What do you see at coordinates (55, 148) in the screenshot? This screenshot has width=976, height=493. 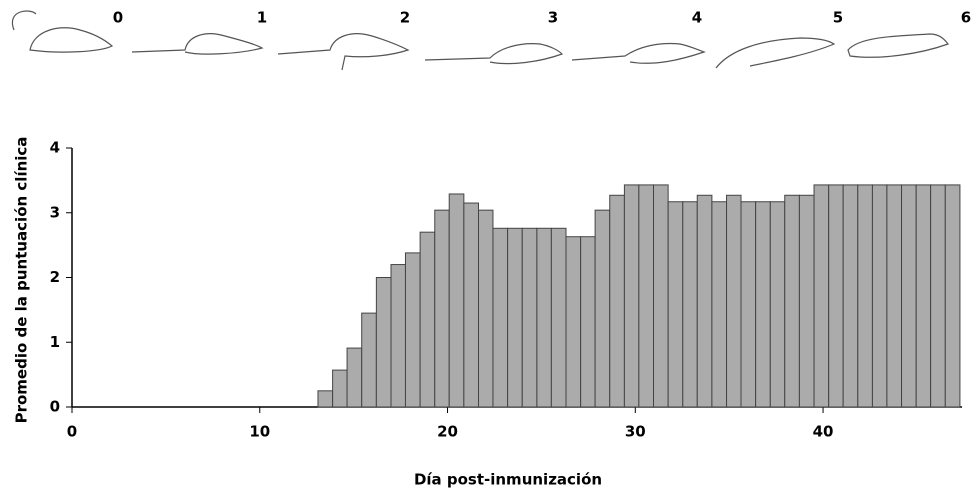 I see `y-tick-label: 4` at bounding box center [55, 148].